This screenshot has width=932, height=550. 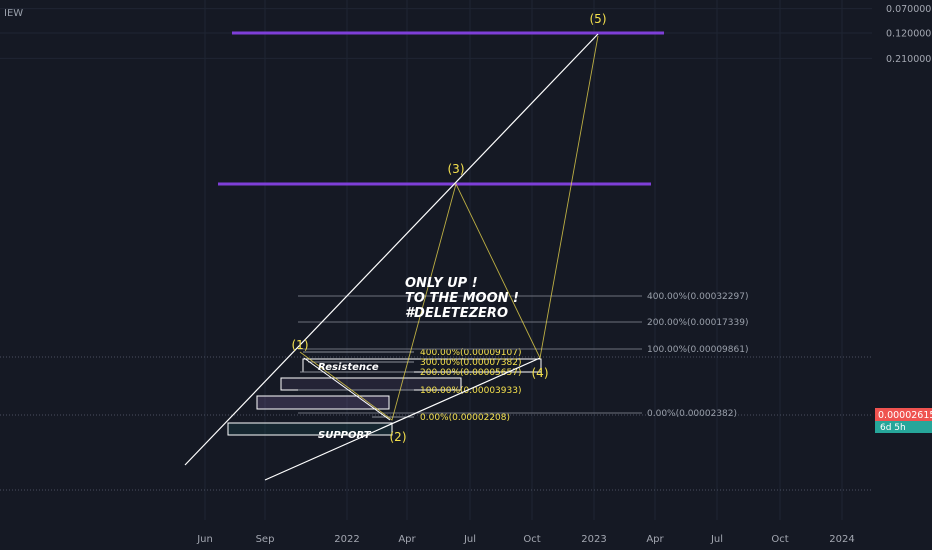 What do you see at coordinates (265, 539) in the screenshot?
I see `x-tick-label: Sep` at bounding box center [265, 539].